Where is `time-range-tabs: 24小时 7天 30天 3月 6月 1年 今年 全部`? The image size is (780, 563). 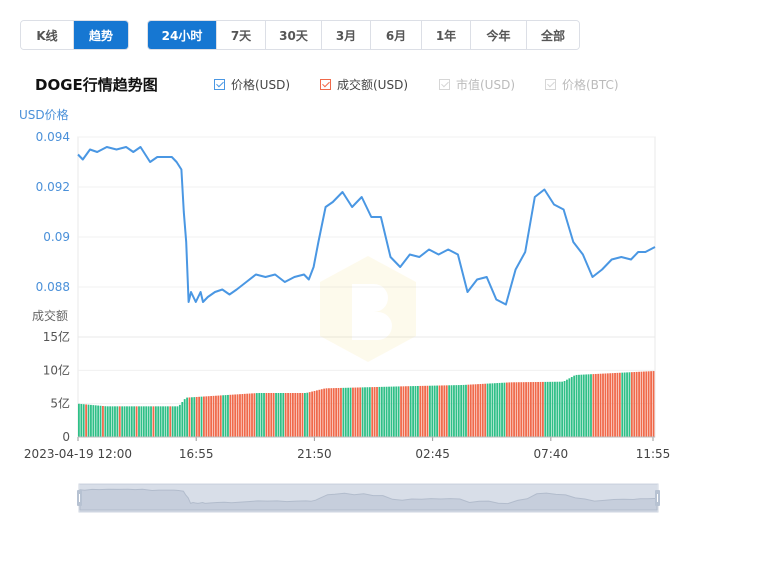 time-range-tabs: 24小时 7天 30天 3月 6月 1年 今年 全部 is located at coordinates (363, 35).